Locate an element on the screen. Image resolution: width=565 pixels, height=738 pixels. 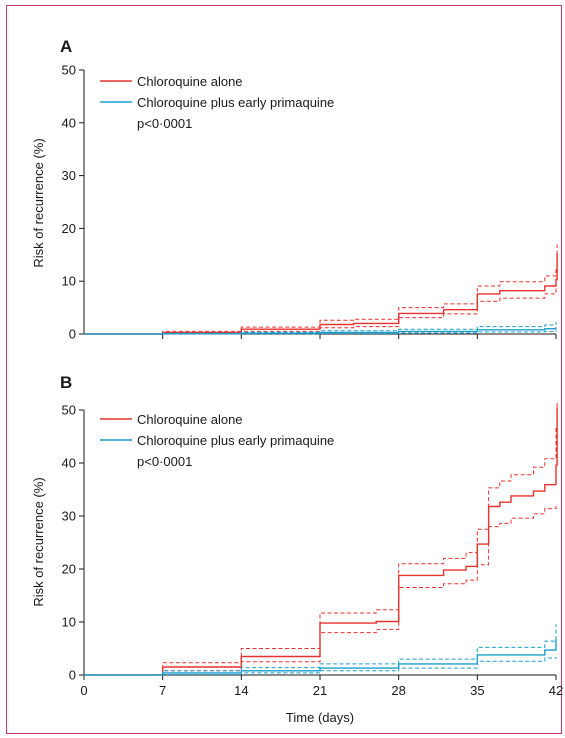
panel-a-label: A is located at coordinates (66, 46).